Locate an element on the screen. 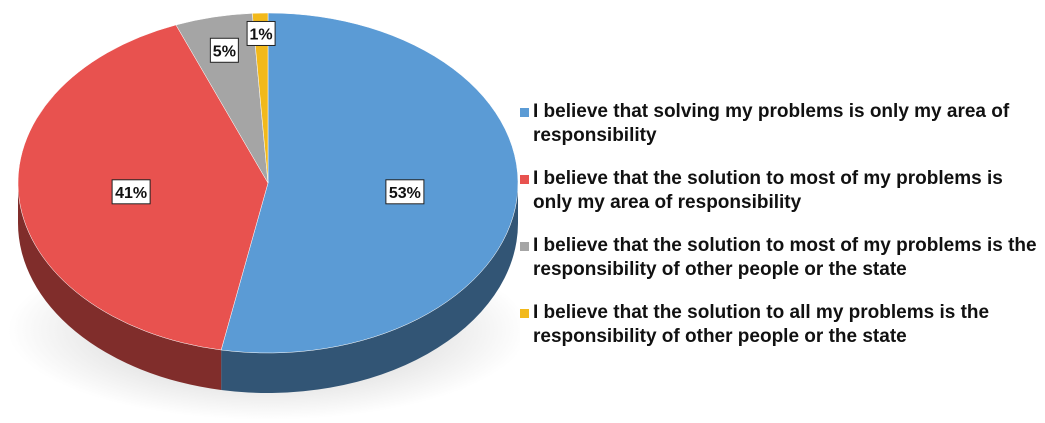 The height and width of the screenshot is (423, 1045). slice-label-text: 41% is located at coordinates (131, 193).